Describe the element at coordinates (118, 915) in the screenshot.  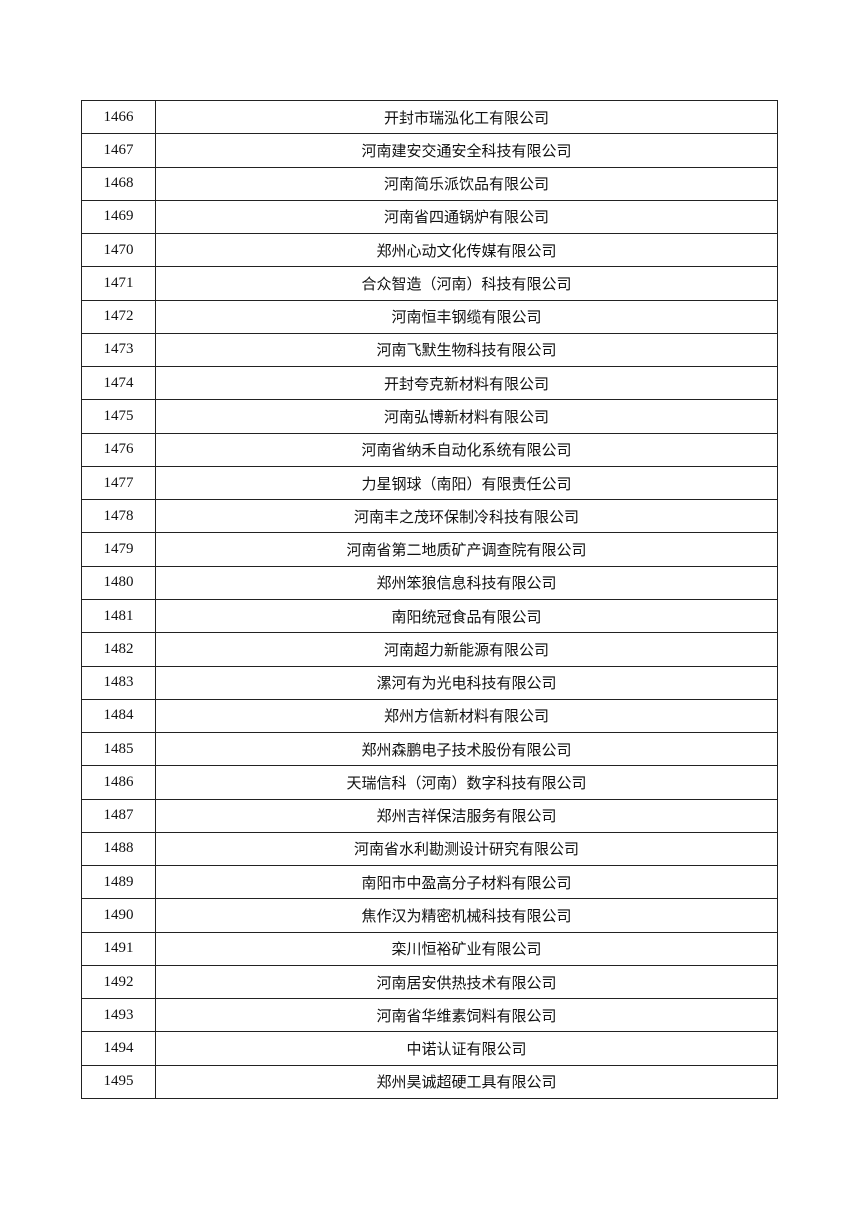
I see `row-number: 1490` at that location.